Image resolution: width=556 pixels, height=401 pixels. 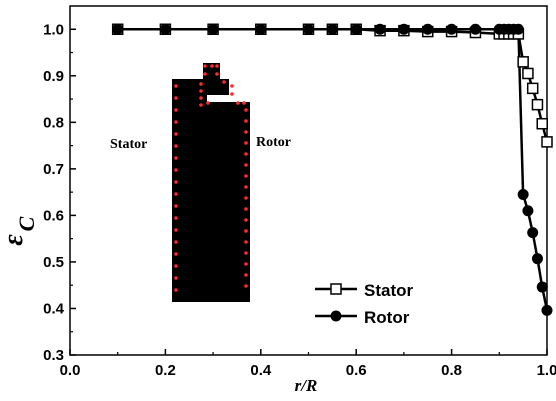 I want to click on y-tick-label: 0.8, so click(x=53, y=122).